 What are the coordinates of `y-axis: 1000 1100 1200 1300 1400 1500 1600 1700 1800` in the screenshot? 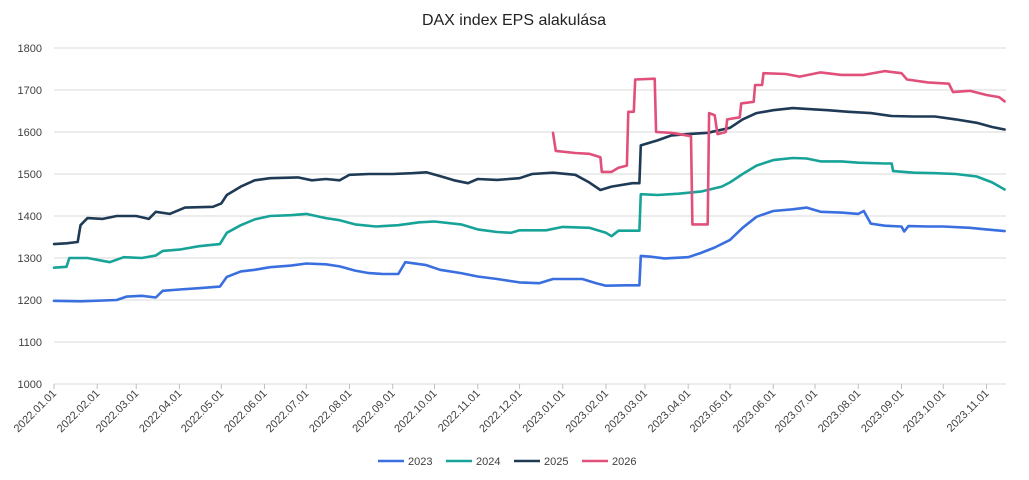 It's located at (30, 217).